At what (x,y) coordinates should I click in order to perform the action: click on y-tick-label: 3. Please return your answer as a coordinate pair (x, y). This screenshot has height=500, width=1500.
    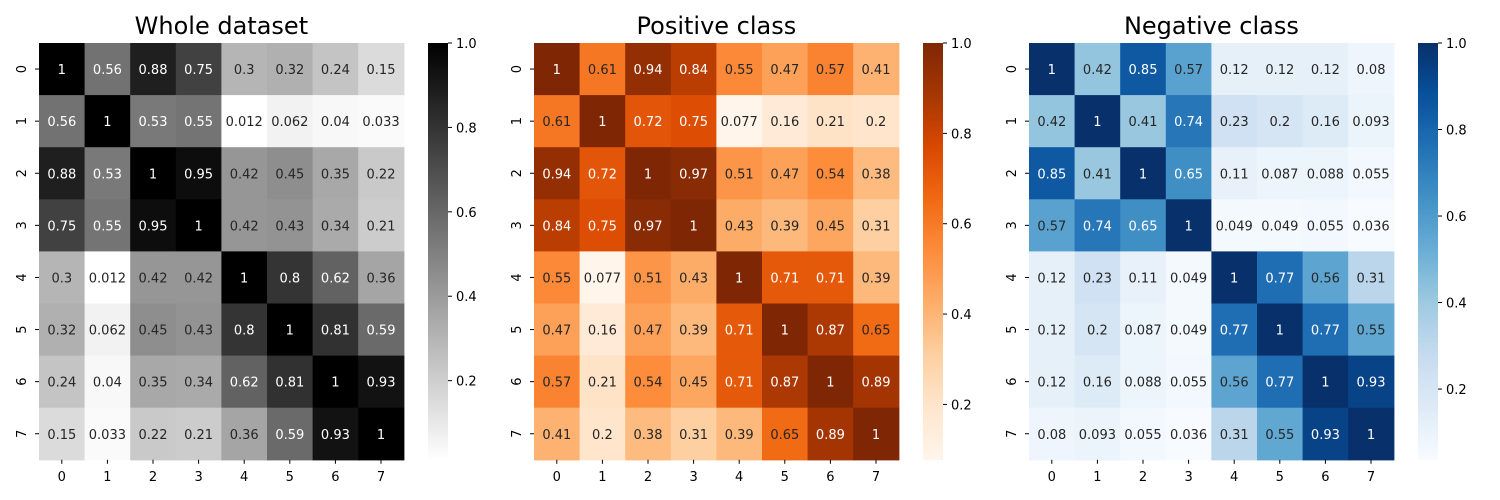
    Looking at the image, I should click on (1012, 225).